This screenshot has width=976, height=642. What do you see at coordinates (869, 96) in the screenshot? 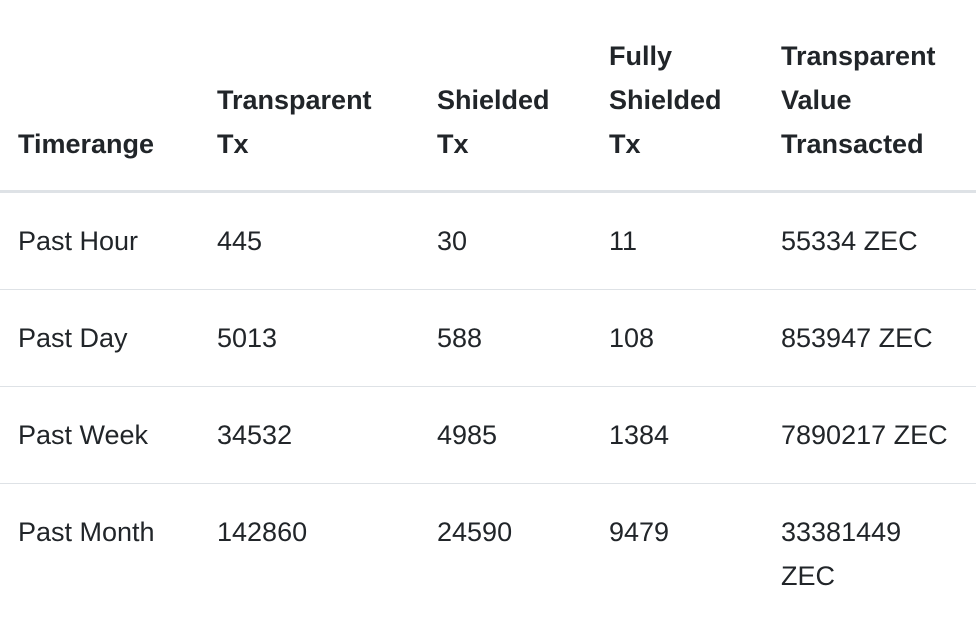
I see `column-header: Transparent Value Transacted` at bounding box center [869, 96].